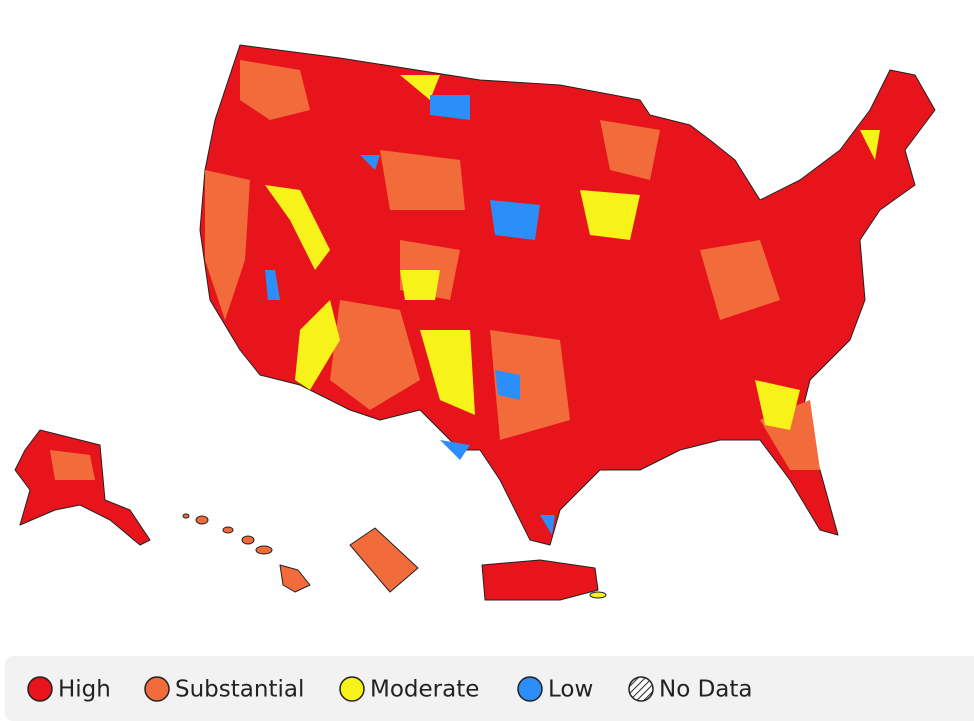 The height and width of the screenshot is (721, 974). What do you see at coordinates (384, 560) in the screenshot?
I see `dc-inset` at bounding box center [384, 560].